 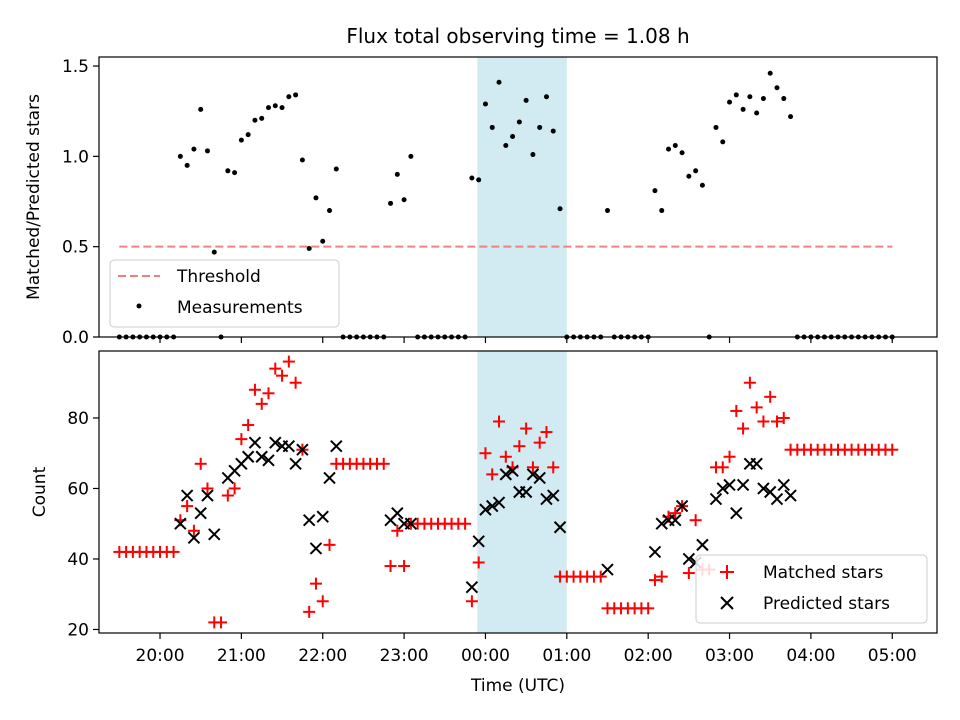 What do you see at coordinates (522, 492) in the screenshot?
I see `bottom-shaded-region` at bounding box center [522, 492].